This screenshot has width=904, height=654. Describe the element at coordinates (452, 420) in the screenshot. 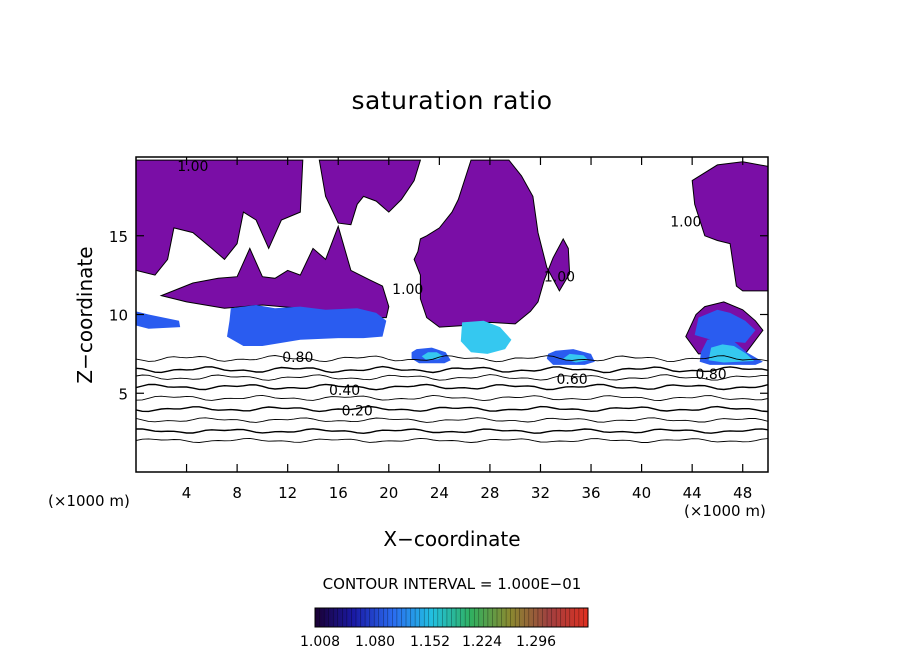

I see `contour-line-0.3` at that location.